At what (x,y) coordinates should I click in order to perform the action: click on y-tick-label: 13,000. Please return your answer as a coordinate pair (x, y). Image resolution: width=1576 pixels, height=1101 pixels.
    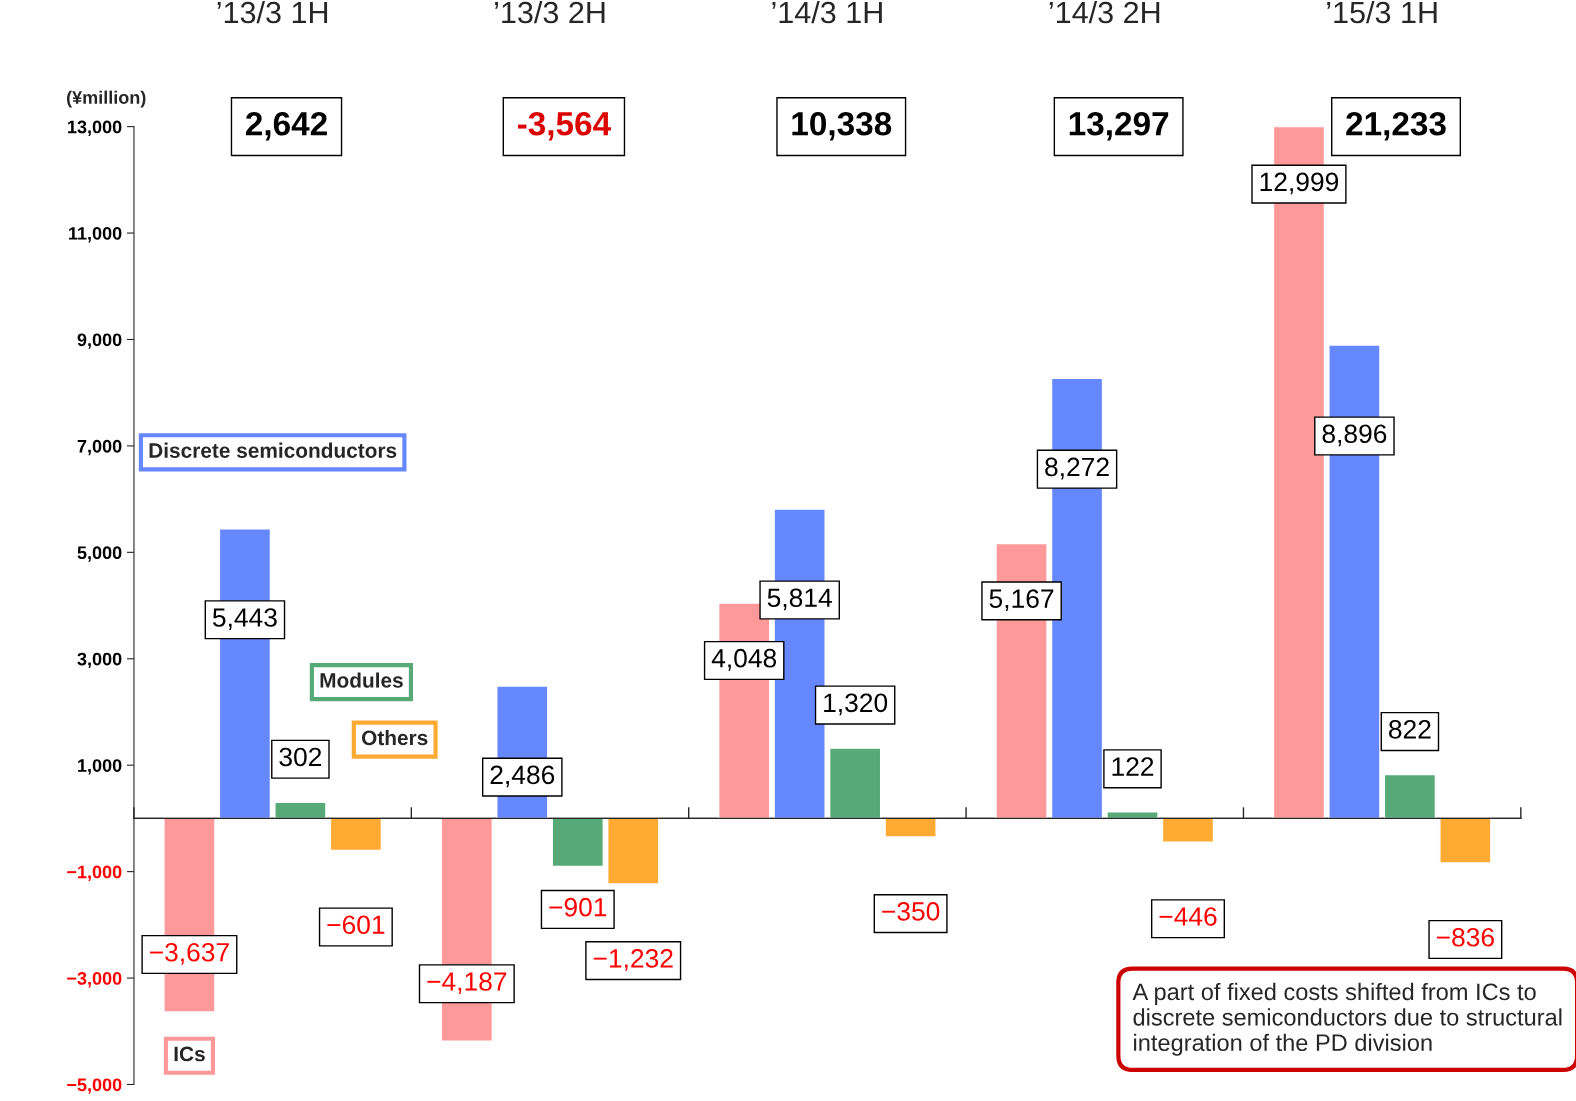
    Looking at the image, I should click on (95, 128).